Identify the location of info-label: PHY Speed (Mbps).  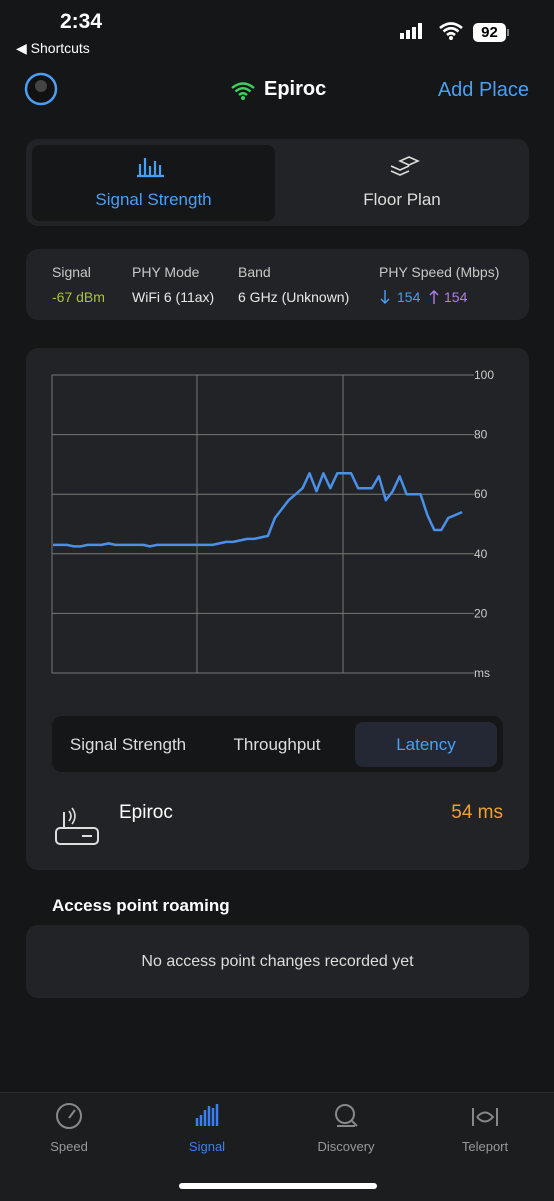
(439, 272).